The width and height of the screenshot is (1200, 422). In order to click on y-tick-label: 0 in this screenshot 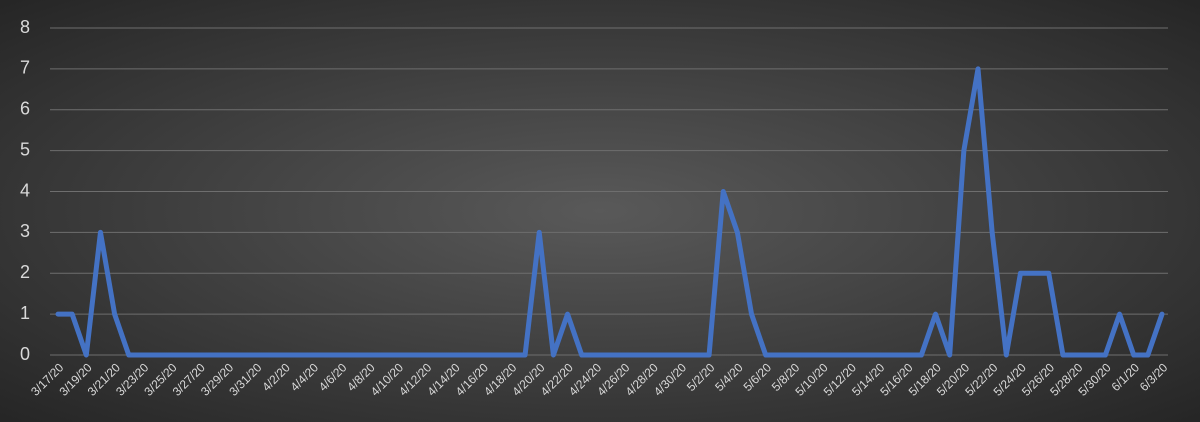, I will do `click(25, 354)`.